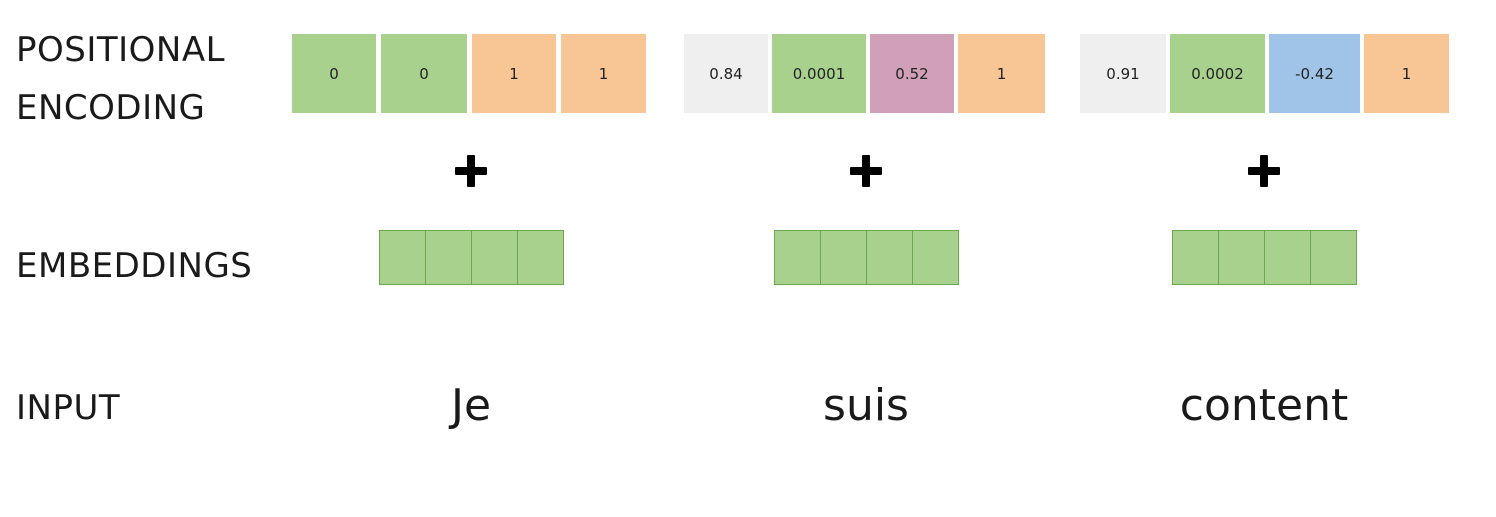 This screenshot has width=1496, height=517. I want to click on positional-encoding-label-line2: ENCODING, so click(111, 108).